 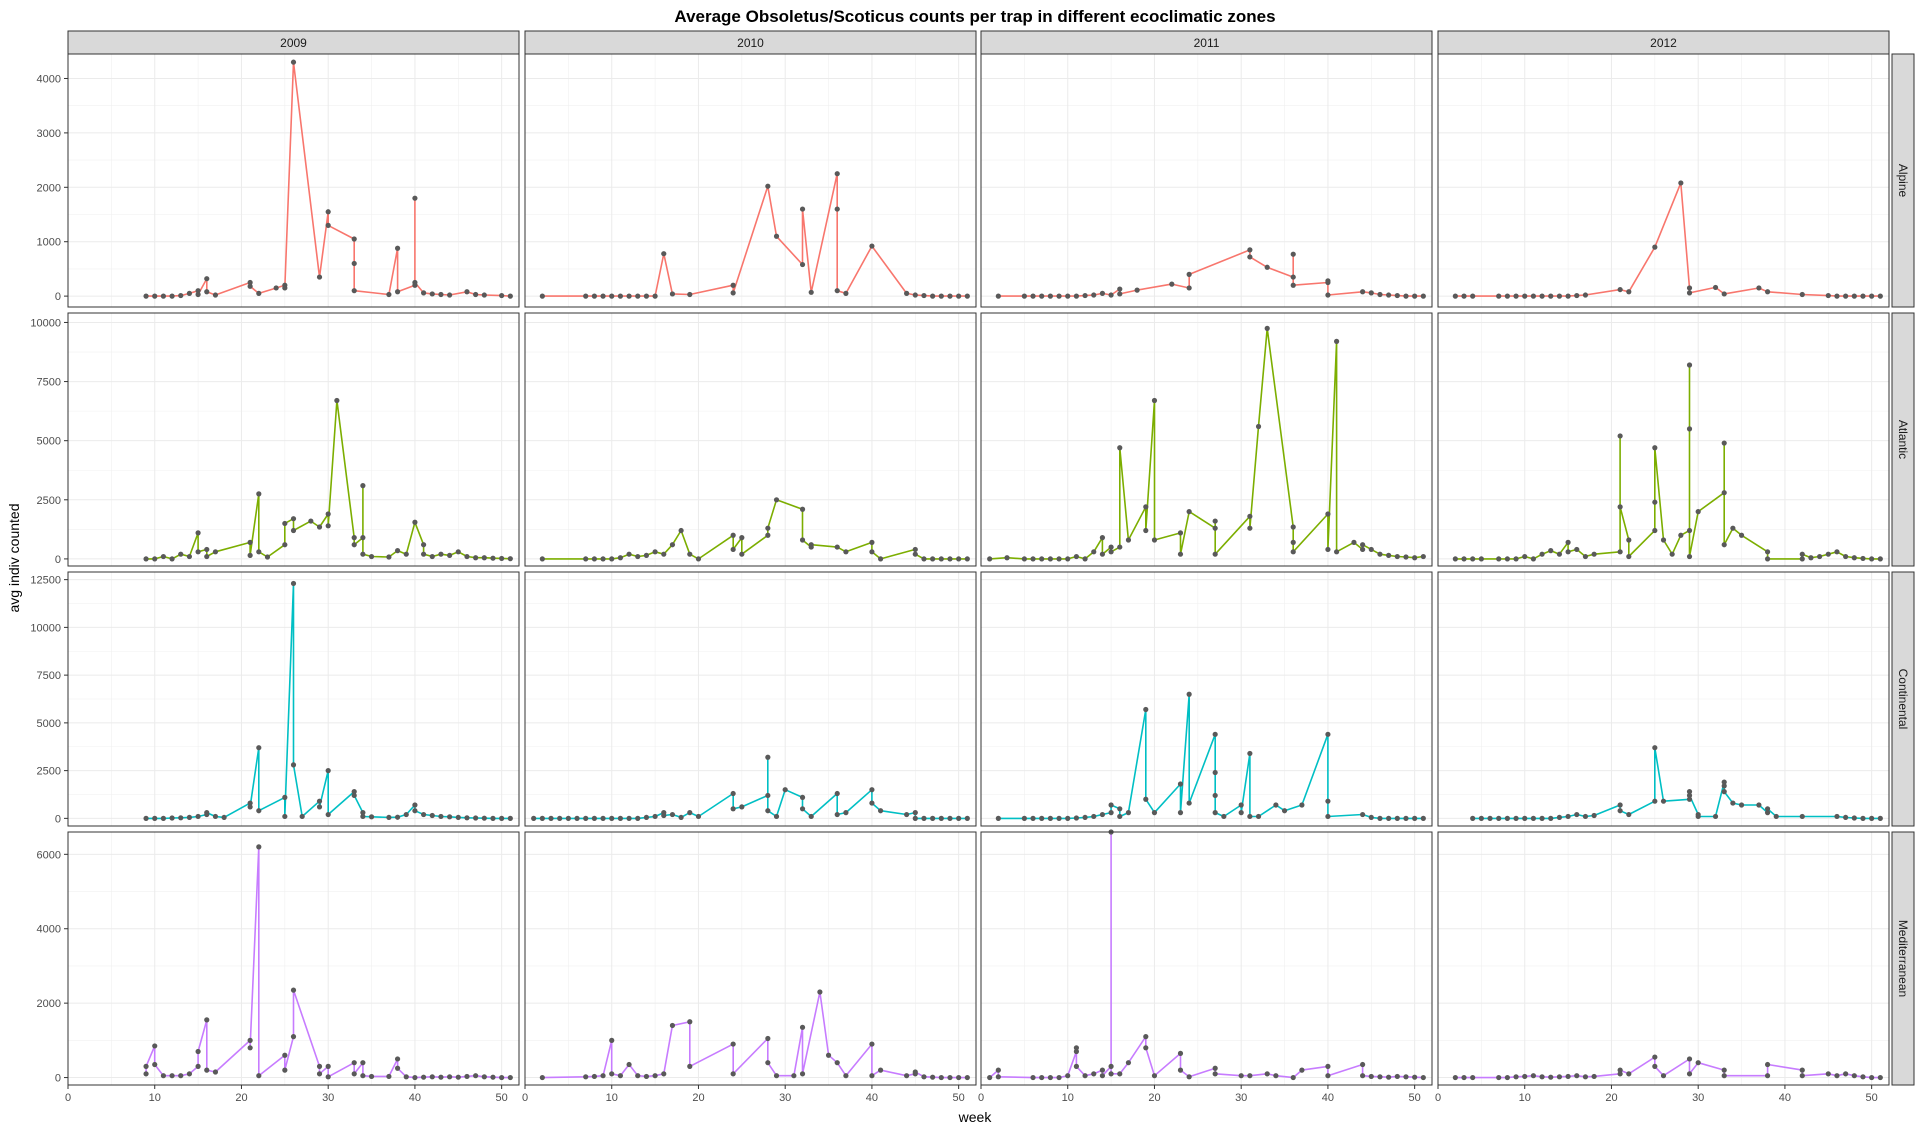 I want to click on panel-atlantic-2012, so click(x=1663, y=439).